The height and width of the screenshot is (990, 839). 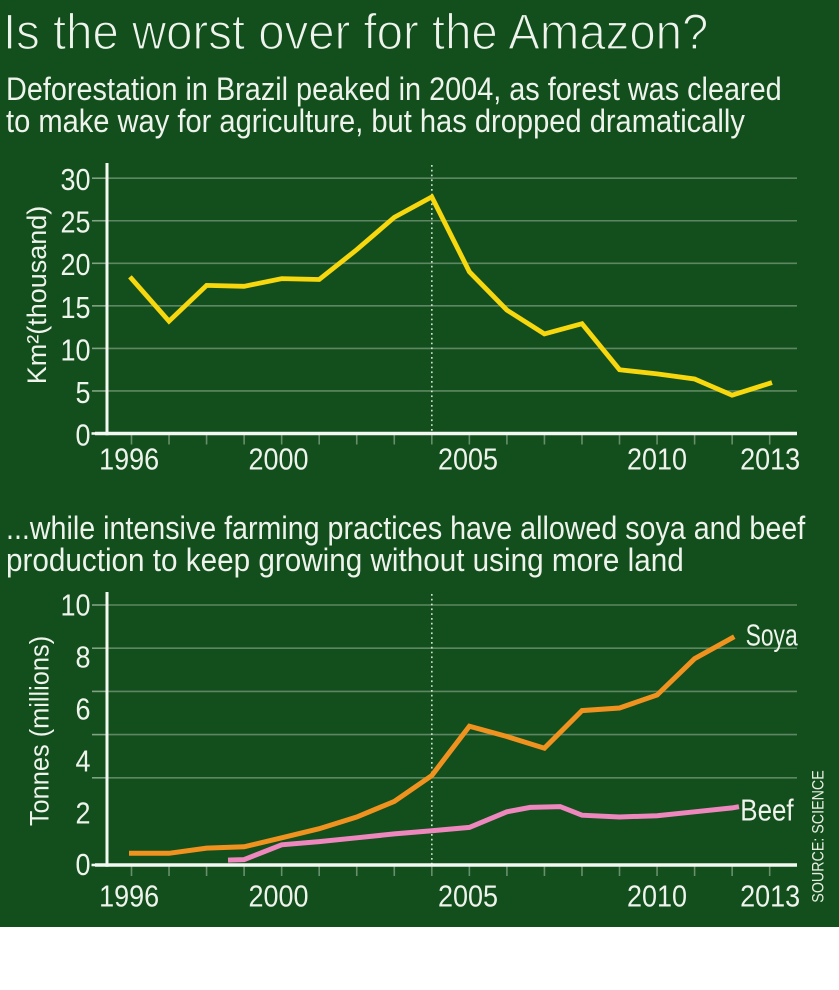 What do you see at coordinates (75, 181) in the screenshot?
I see `y-tick-label: 30` at bounding box center [75, 181].